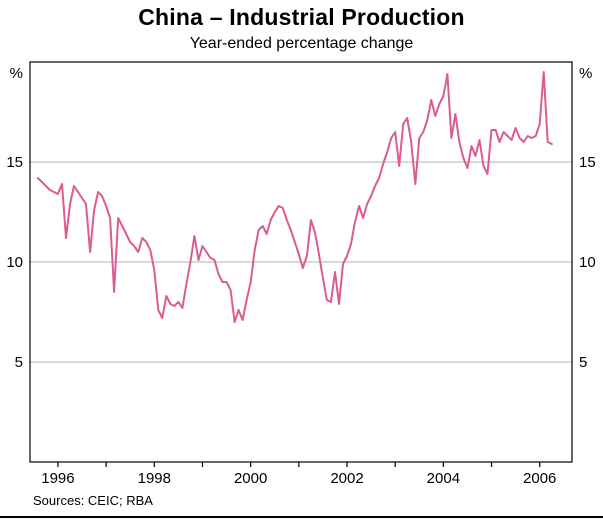 This screenshot has height=519, width=603. Describe the element at coordinates (443, 478) in the screenshot. I see `x-axis-label-2004: 2004` at that location.